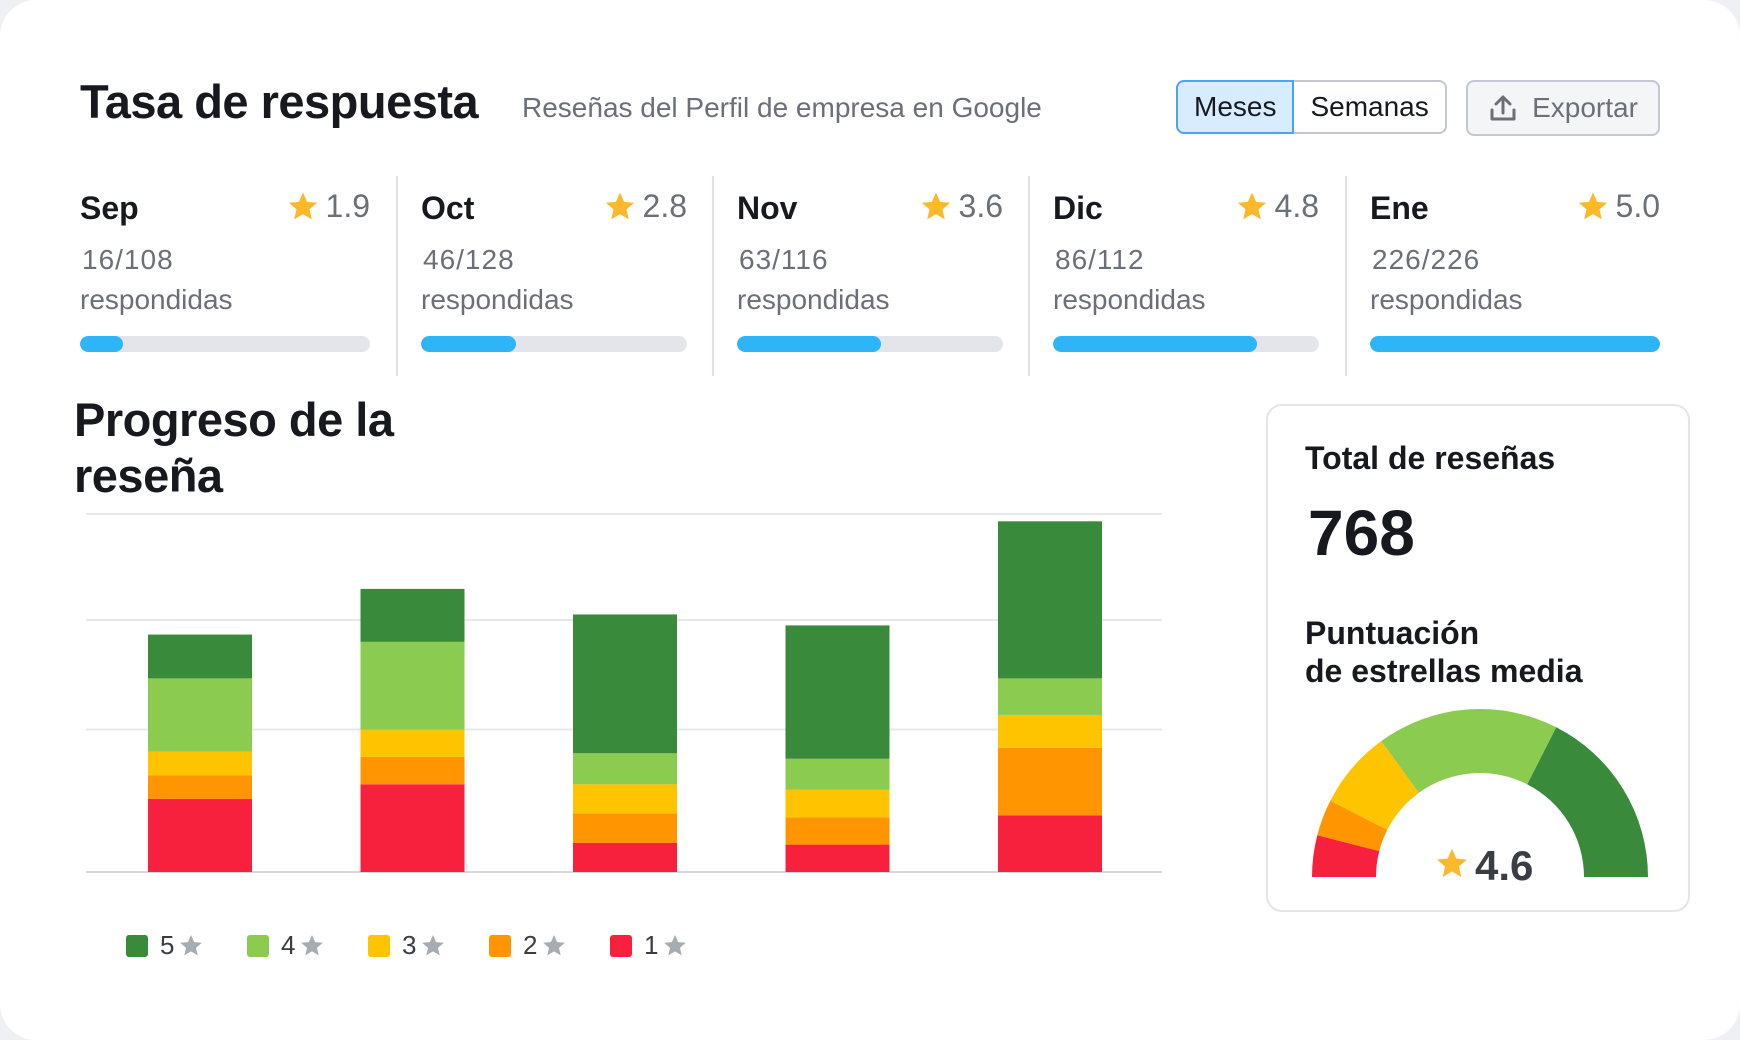 Image resolution: width=1740 pixels, height=1040 pixels. Describe the element at coordinates (1504, 865) in the screenshot. I see `average-rating-value: 4.6` at that location.